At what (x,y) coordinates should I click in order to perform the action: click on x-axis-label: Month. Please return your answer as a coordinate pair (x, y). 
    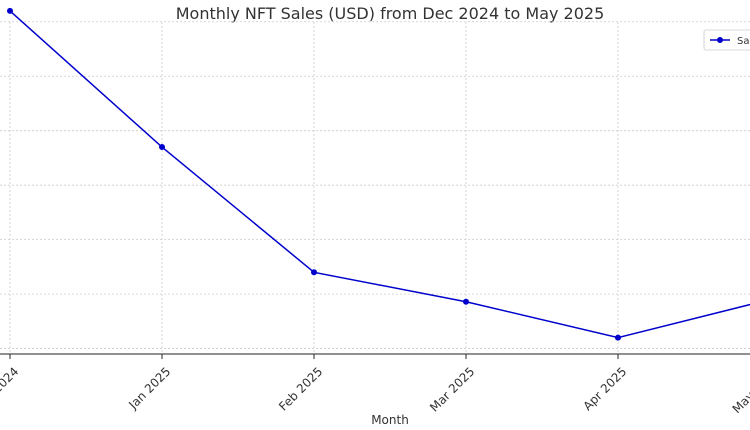
    Looking at the image, I should click on (390, 420).